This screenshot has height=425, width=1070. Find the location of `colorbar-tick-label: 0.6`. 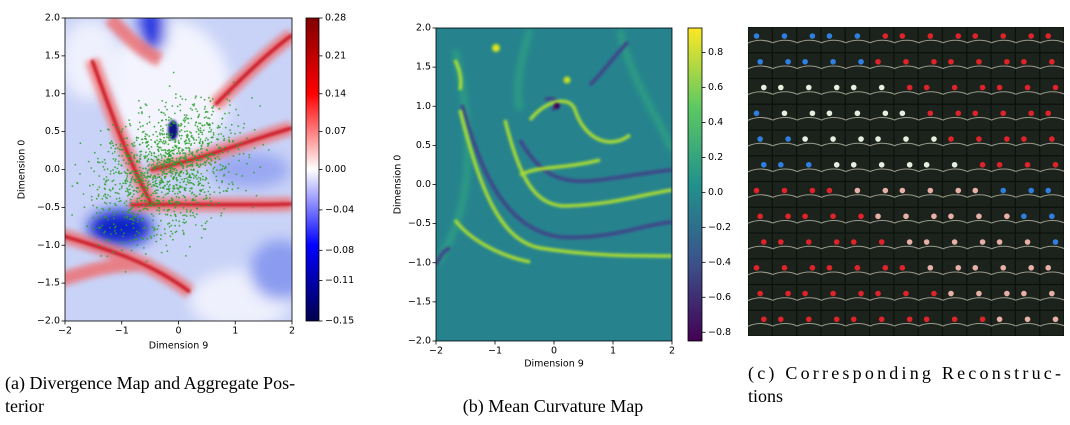

colorbar-tick-label: 0.6 is located at coordinates (715, 87).